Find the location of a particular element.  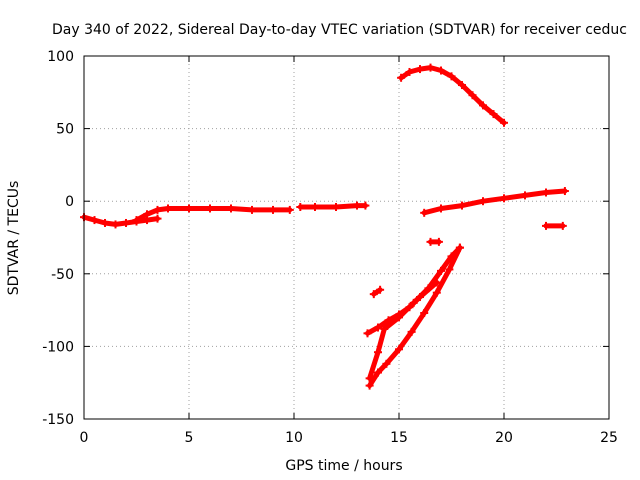

y-tick-label: 50 is located at coordinates (65, 130).